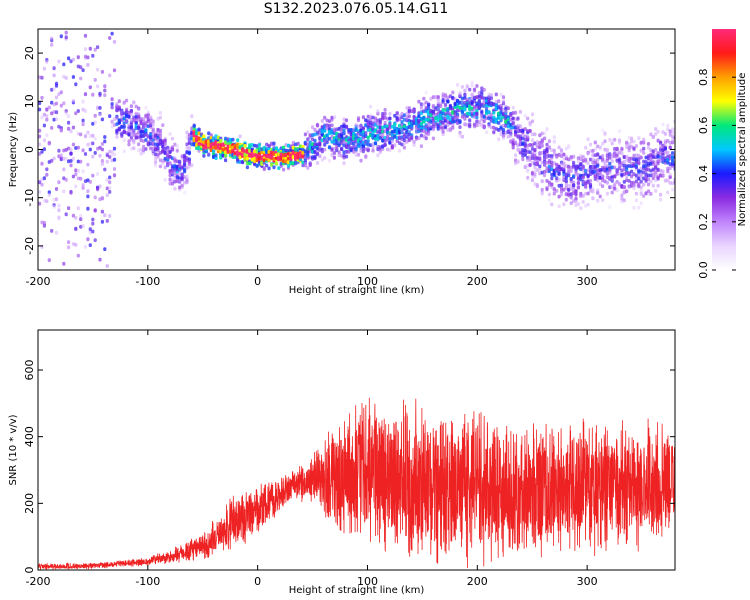 This screenshot has width=750, height=600. I want to click on spectrogram-x-tick-label: -100, so click(147, 281).